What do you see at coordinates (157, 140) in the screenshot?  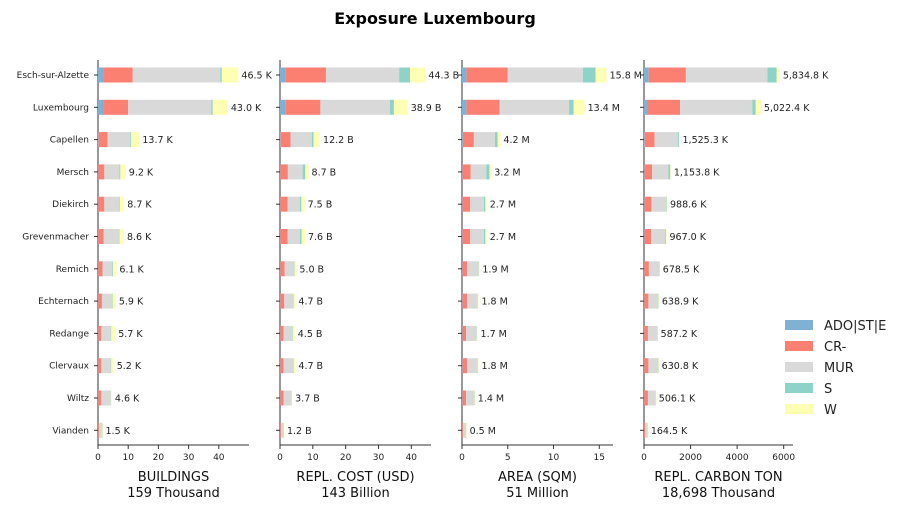 I see `bar-total-label: 13.7 K` at bounding box center [157, 140].